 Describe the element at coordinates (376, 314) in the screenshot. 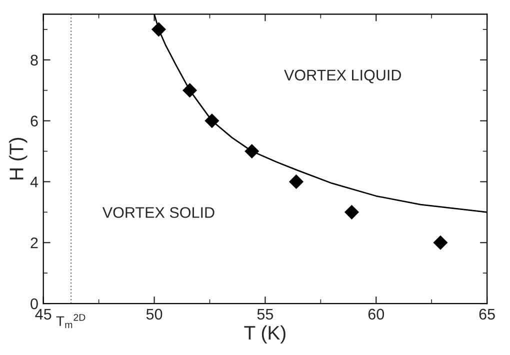

I see `x-tick-label: 60` at that location.